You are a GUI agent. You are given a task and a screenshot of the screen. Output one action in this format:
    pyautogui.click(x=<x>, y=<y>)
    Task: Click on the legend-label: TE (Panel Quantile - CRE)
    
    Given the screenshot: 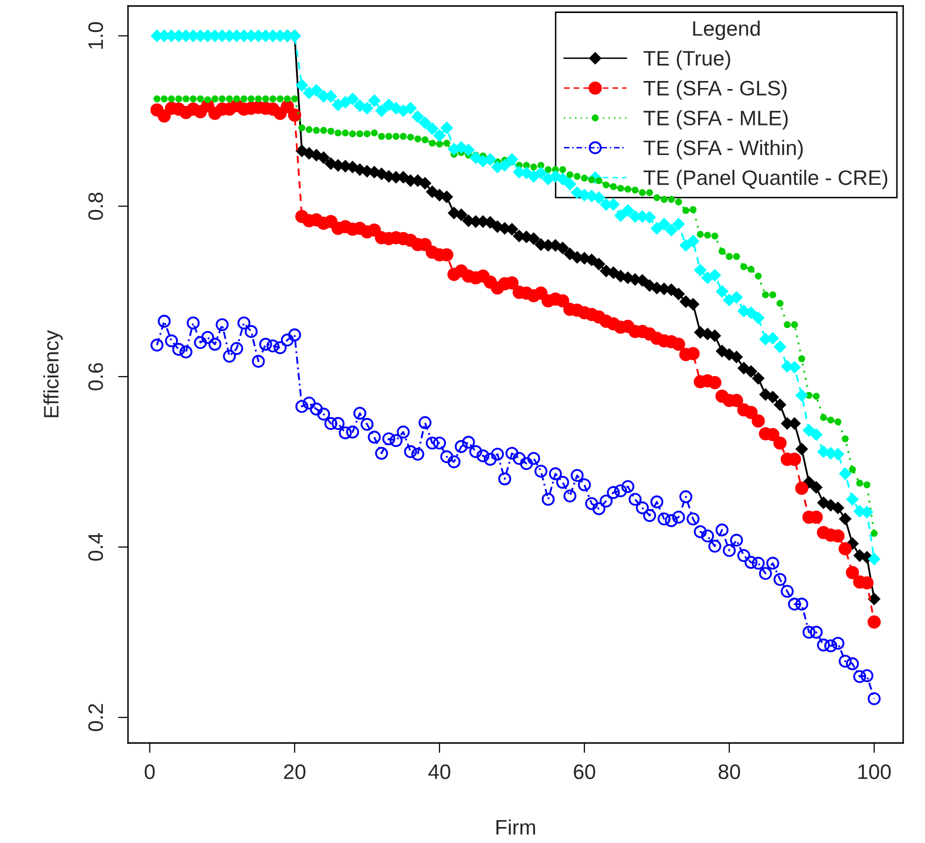 What is the action you would take?
    pyautogui.click(x=766, y=180)
    